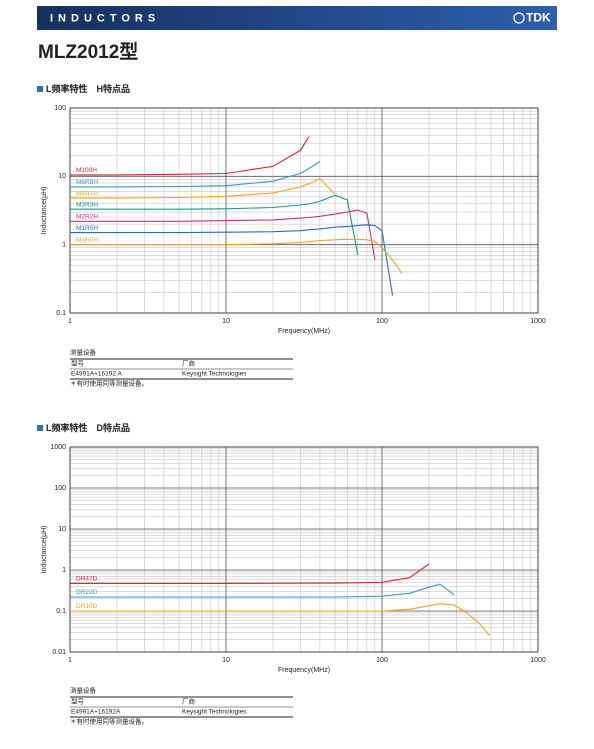  What do you see at coordinates (58, 447) in the screenshot?
I see `y-tick-label: 1000` at bounding box center [58, 447].